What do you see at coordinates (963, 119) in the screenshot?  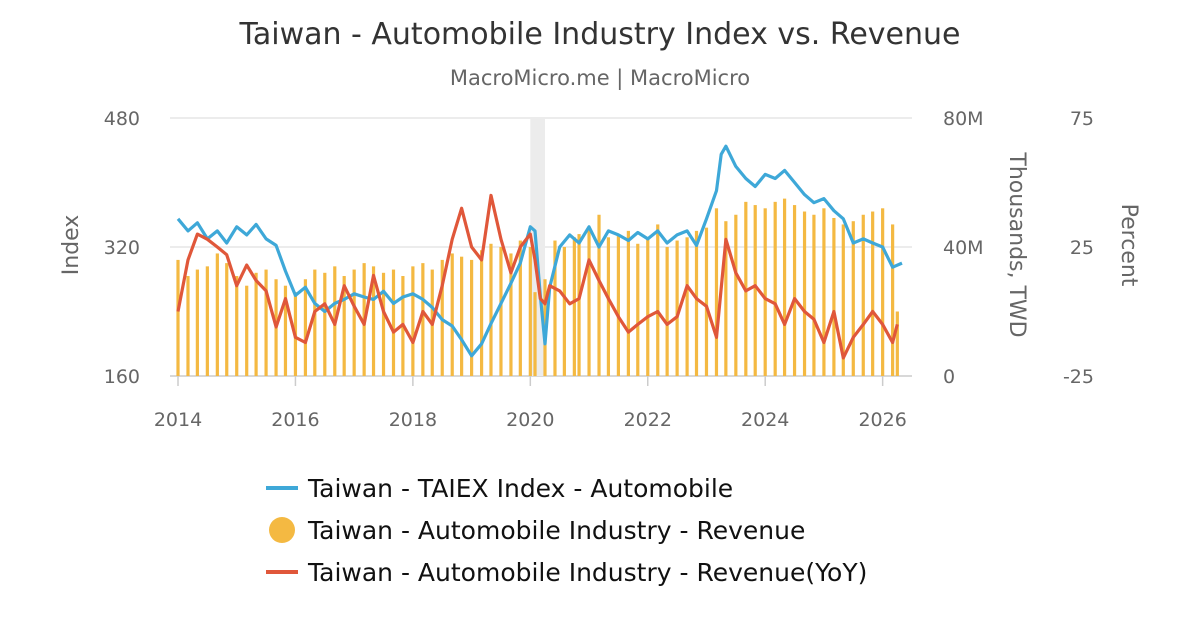 I see `y-right1-tick-label: 80M` at bounding box center [963, 119].